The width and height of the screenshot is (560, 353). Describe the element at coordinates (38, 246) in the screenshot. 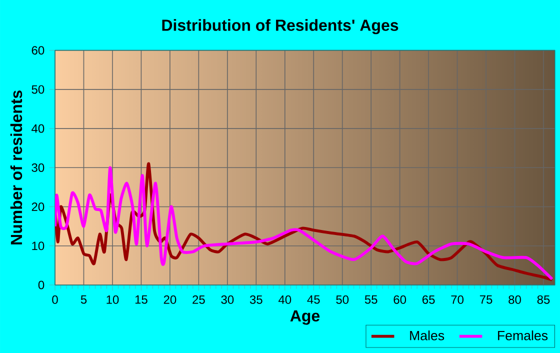

I see `y-tick-label: 10` at that location.